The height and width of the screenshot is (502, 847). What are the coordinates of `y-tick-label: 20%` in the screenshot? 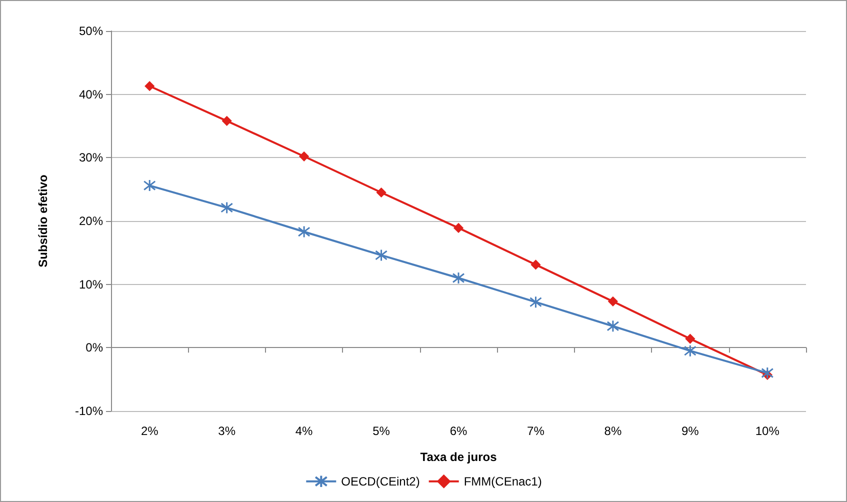 It's located at (91, 221).